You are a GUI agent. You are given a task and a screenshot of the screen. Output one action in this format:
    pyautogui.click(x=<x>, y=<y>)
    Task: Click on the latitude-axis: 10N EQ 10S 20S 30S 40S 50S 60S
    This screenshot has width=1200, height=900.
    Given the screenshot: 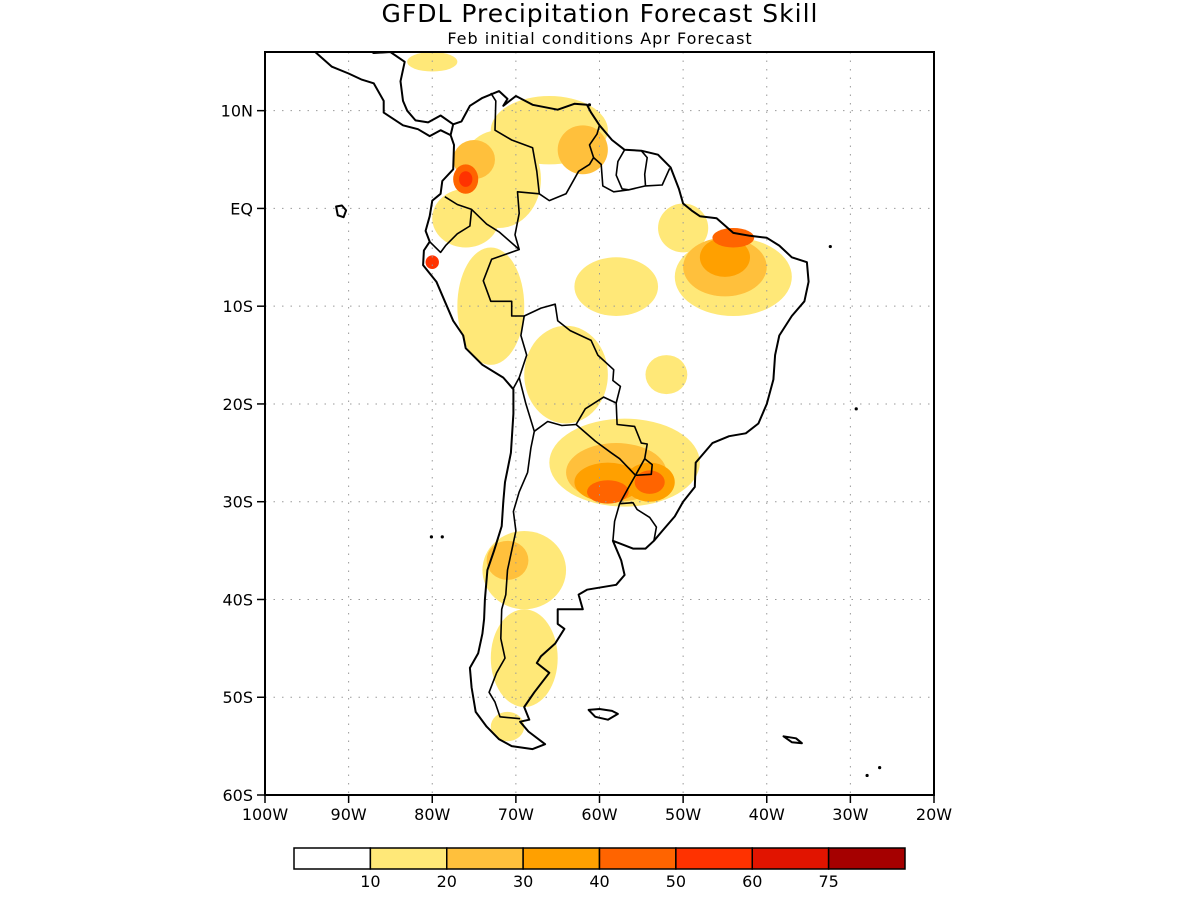 What is the action you would take?
    pyautogui.click(x=243, y=453)
    